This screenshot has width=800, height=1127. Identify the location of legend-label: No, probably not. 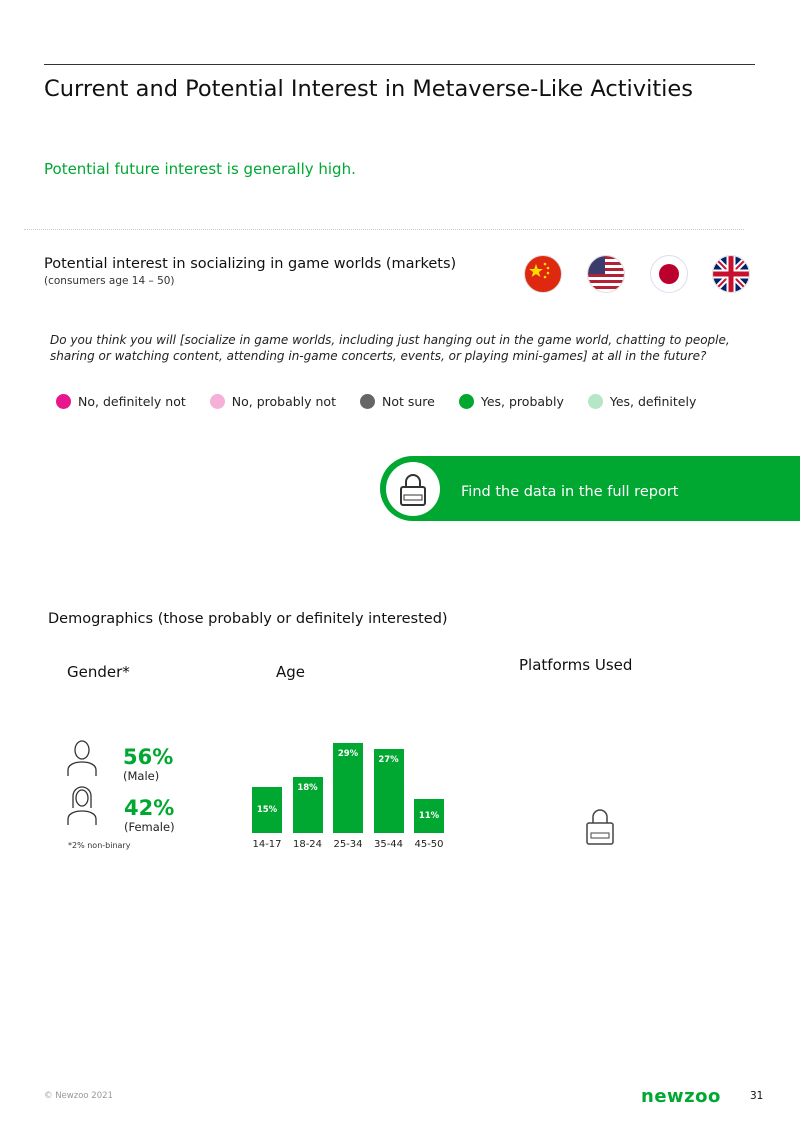
(283, 401).